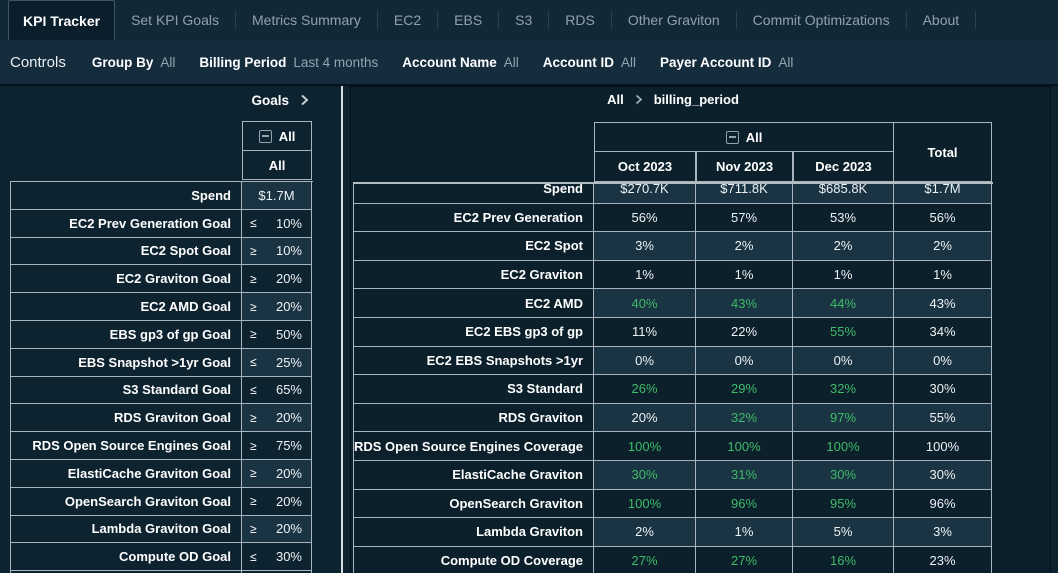 Image resolution: width=1058 pixels, height=573 pixels. Describe the element at coordinates (744, 194) in the screenshot. I see `pivot-value-cell: $711.8K` at that location.